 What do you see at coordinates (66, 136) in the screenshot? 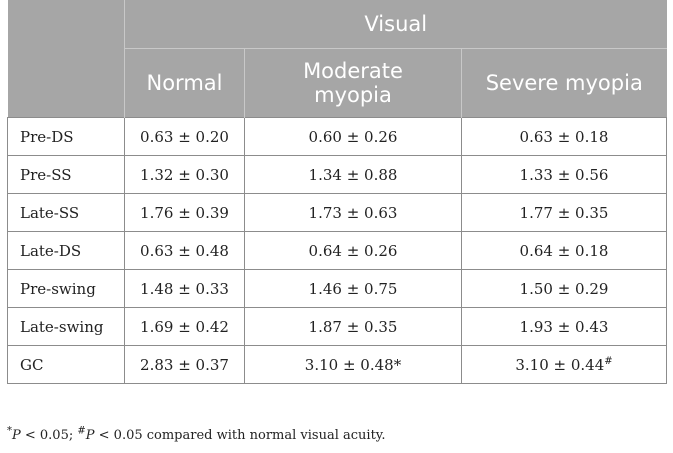
I see `row-label: Pre-DS` at bounding box center [66, 136].